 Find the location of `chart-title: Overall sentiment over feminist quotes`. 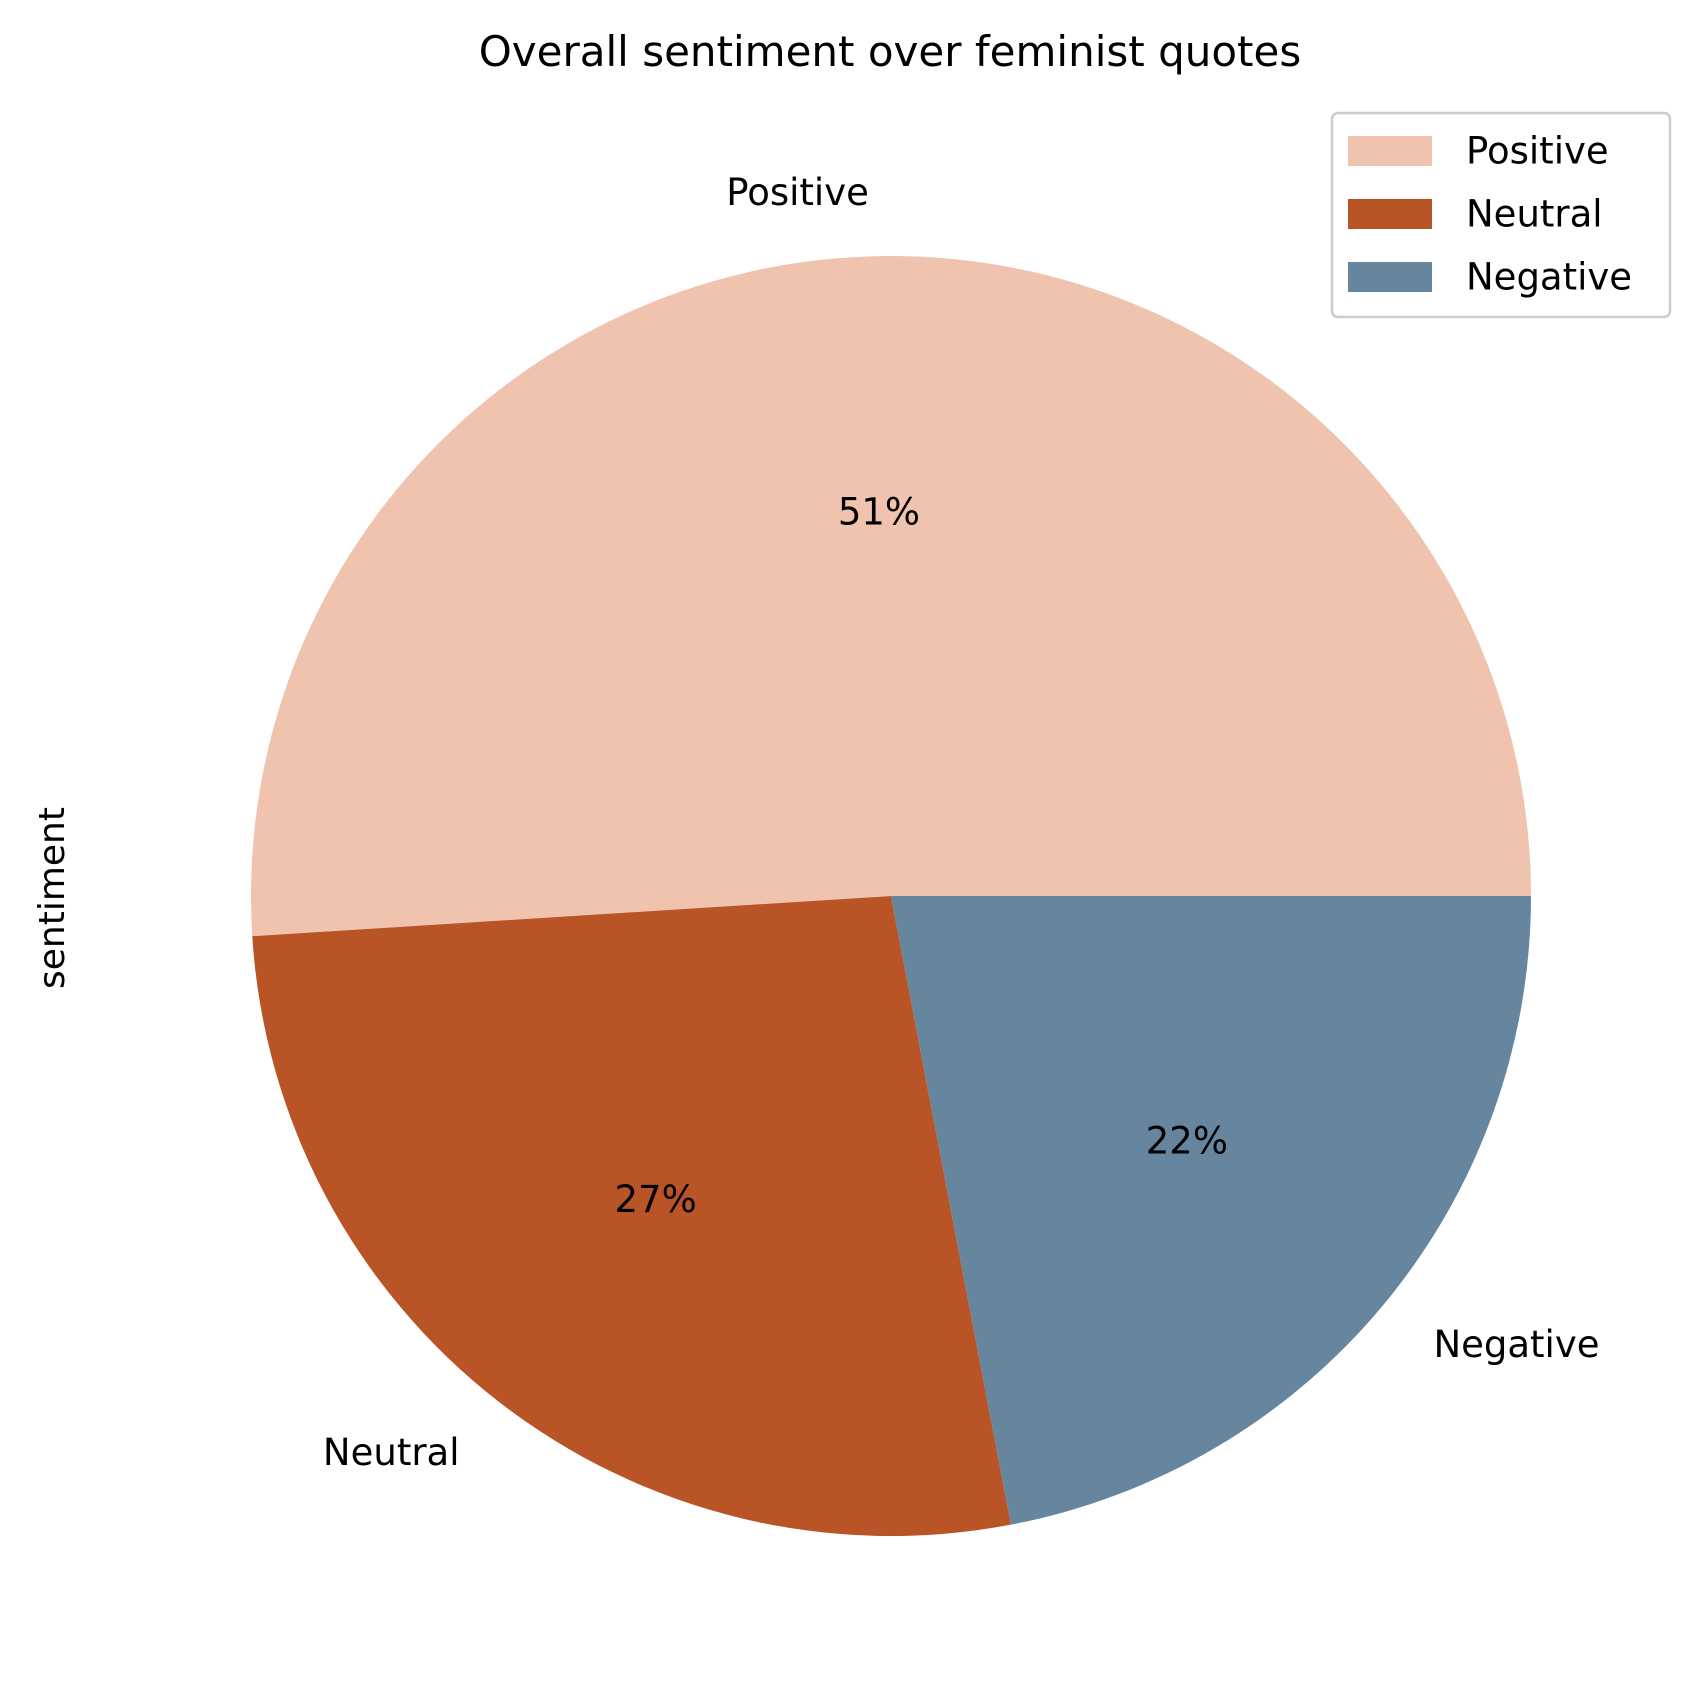

chart-title: Overall sentiment over feminist quotes is located at coordinates (890, 51).